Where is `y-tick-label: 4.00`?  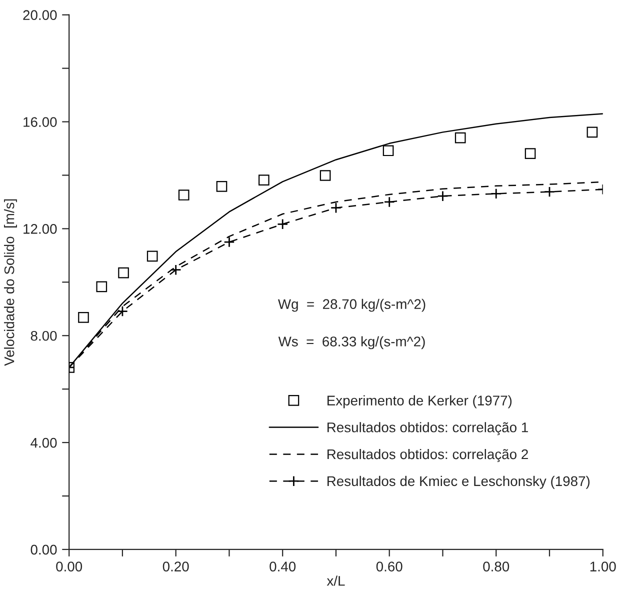
y-tick-label: 4.00 is located at coordinates (43, 443).